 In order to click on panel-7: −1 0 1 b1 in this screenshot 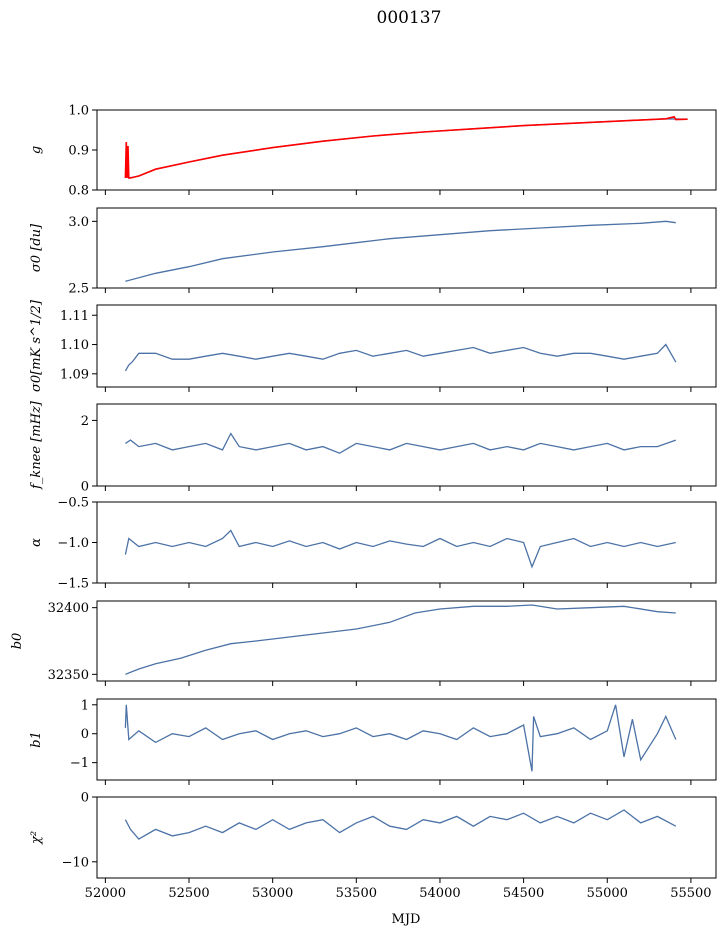, I will do `click(373, 741)`.